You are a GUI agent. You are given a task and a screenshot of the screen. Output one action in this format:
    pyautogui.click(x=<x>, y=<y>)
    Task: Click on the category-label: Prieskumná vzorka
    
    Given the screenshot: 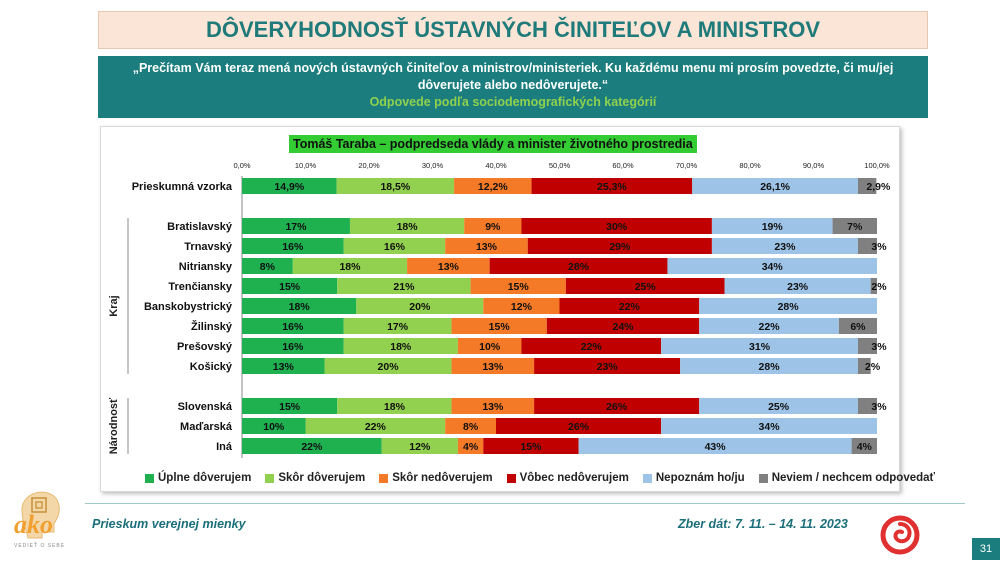 What is the action you would take?
    pyautogui.click(x=182, y=187)
    